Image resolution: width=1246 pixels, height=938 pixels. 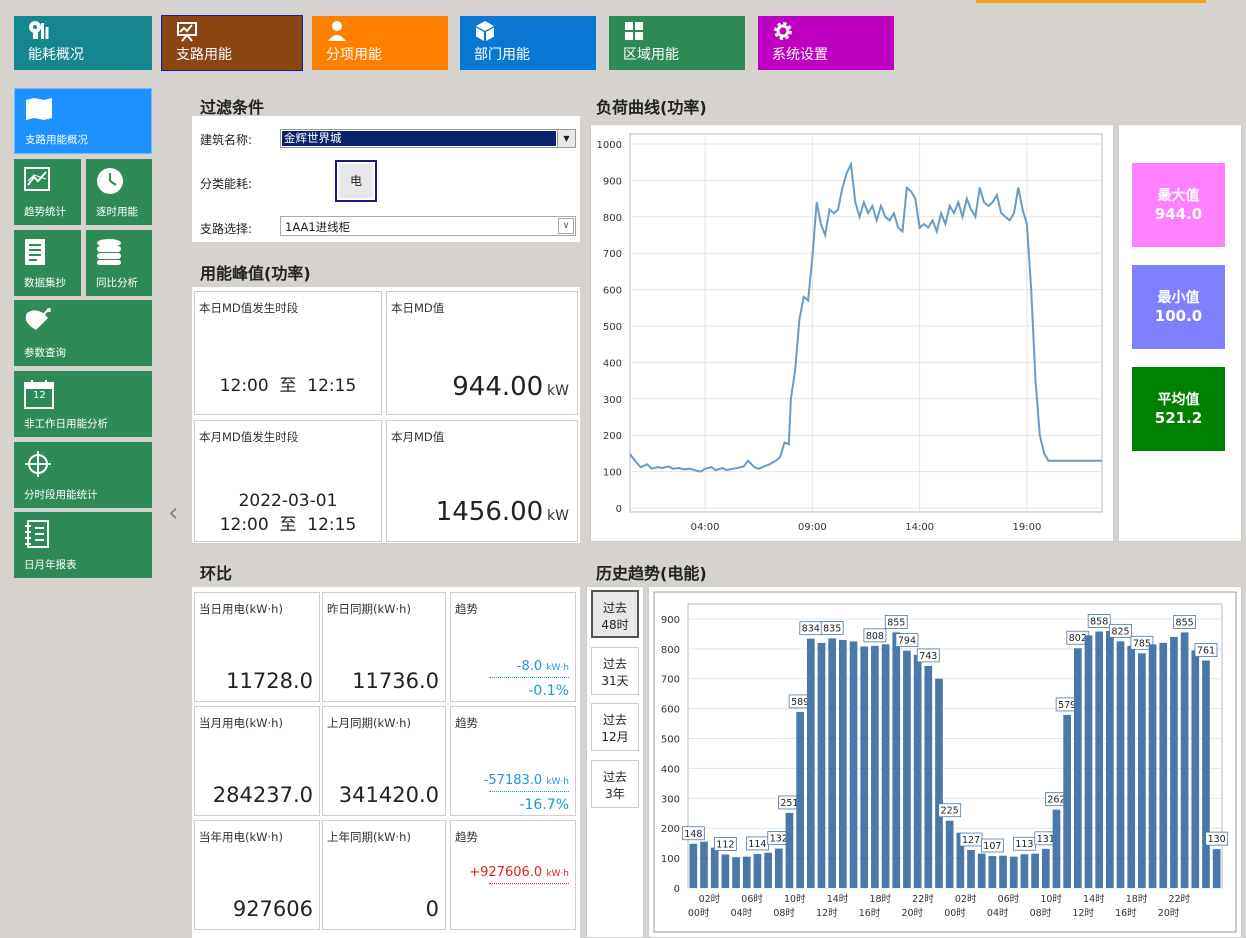 I want to click on category-electric-button: 电, so click(x=356, y=181).